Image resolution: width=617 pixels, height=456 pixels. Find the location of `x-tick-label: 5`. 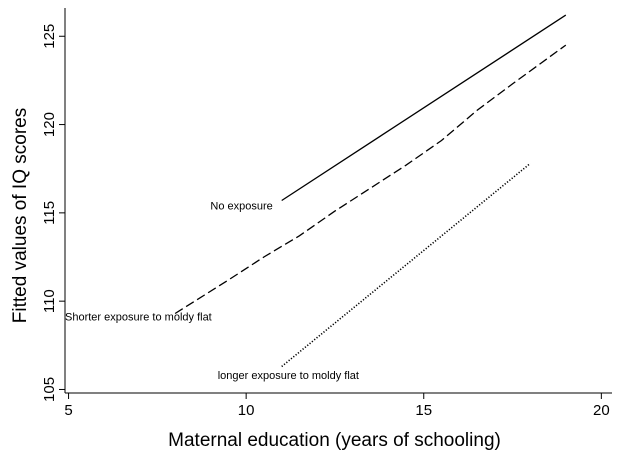

x-tick-label: 5 is located at coordinates (68, 410).